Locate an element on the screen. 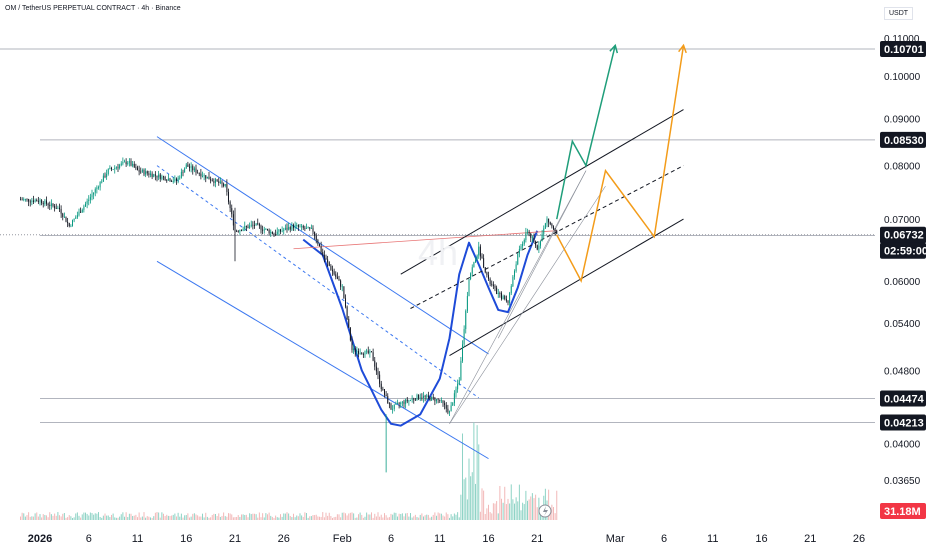  y-tick-label: 0.04000 is located at coordinates (902, 444).